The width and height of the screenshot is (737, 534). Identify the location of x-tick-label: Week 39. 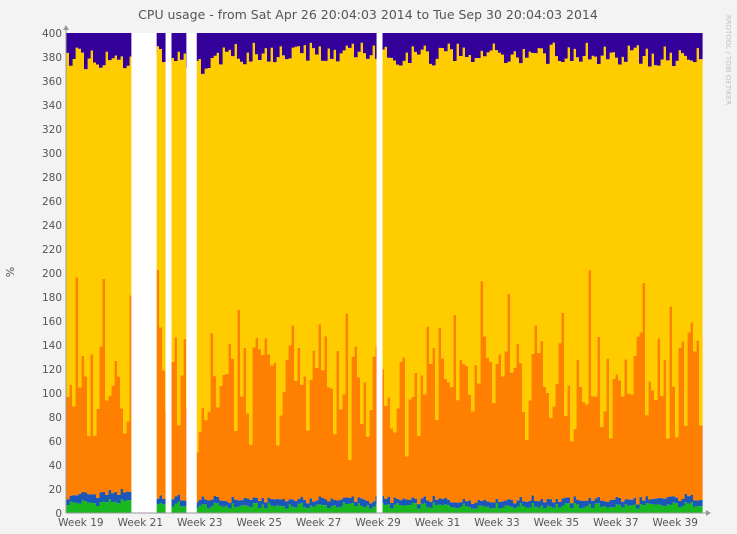
(675, 523).